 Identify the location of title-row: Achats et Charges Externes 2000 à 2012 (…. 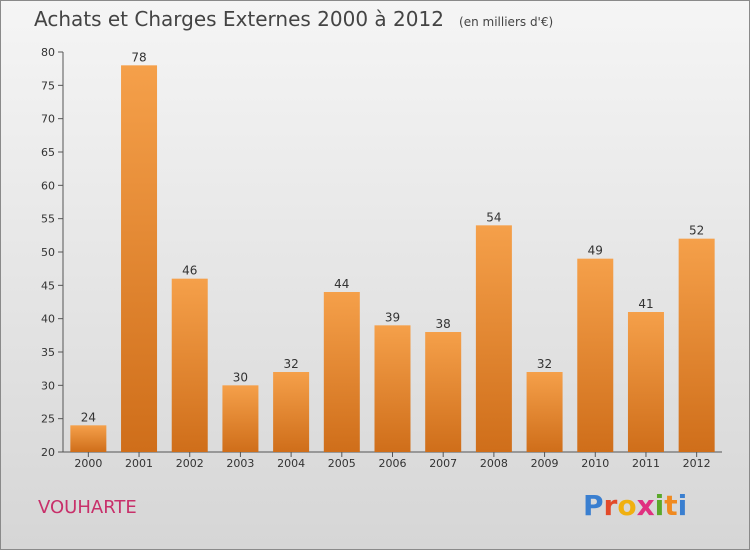
(293, 19).